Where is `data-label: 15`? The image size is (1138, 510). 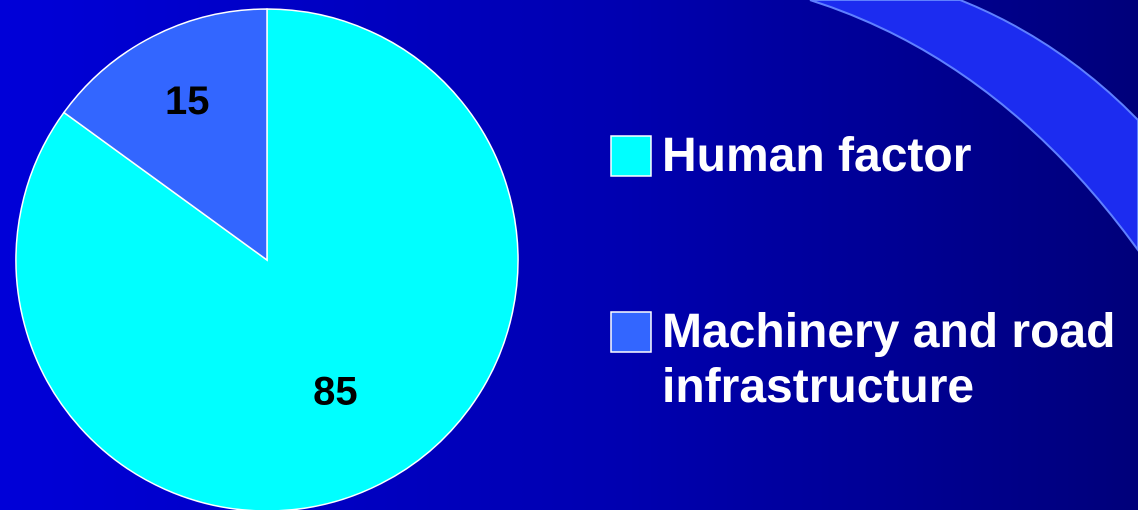
data-label: 15 is located at coordinates (187, 101).